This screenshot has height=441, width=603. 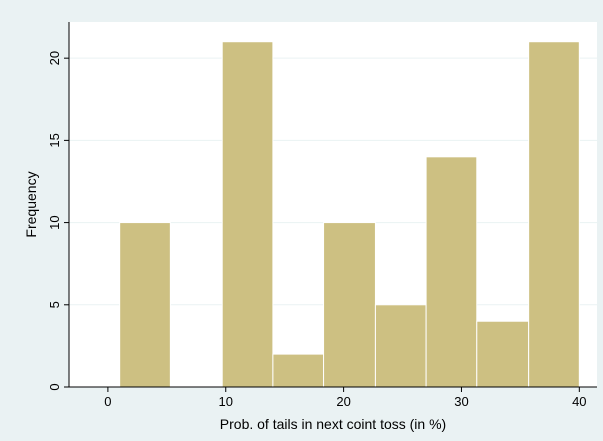 What do you see at coordinates (54, 58) in the screenshot?
I see `y-tick-label-20: 20` at bounding box center [54, 58].